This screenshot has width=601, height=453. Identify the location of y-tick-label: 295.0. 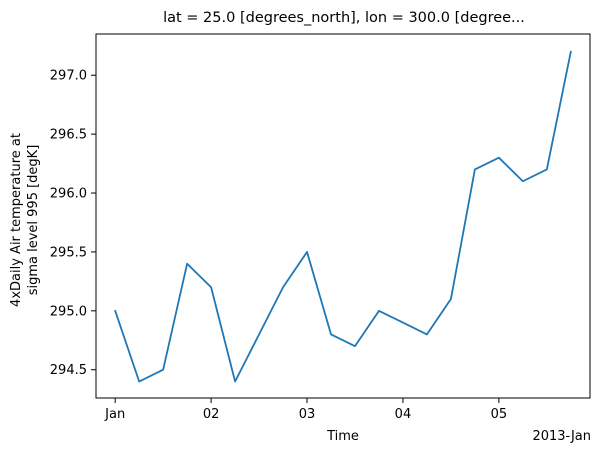
(68, 311).